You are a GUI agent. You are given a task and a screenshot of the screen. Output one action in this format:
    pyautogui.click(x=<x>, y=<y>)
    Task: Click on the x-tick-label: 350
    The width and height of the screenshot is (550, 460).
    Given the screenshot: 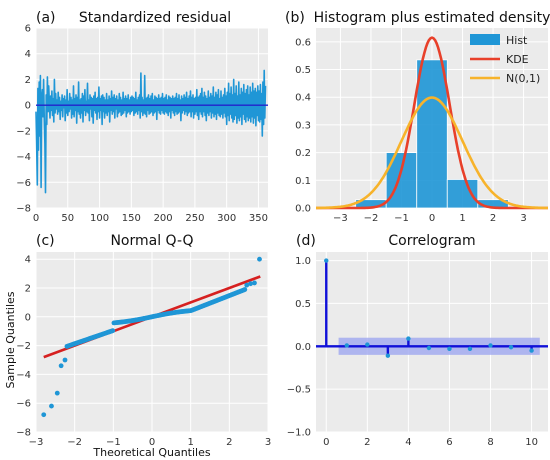 What is the action you would take?
    pyautogui.click(x=258, y=218)
    